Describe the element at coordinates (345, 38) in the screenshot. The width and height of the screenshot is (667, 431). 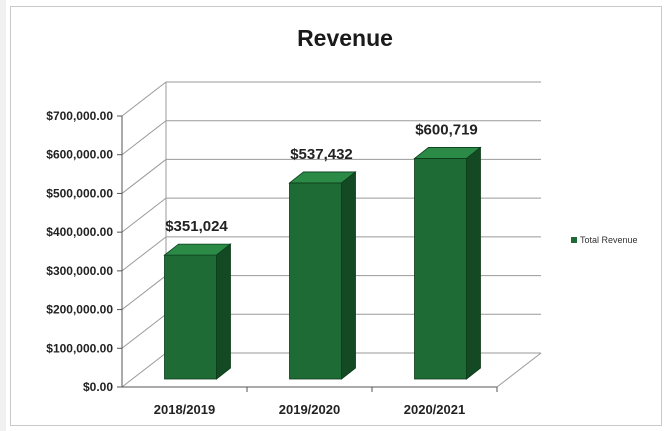
I see `chart-title: Revenue` at that location.